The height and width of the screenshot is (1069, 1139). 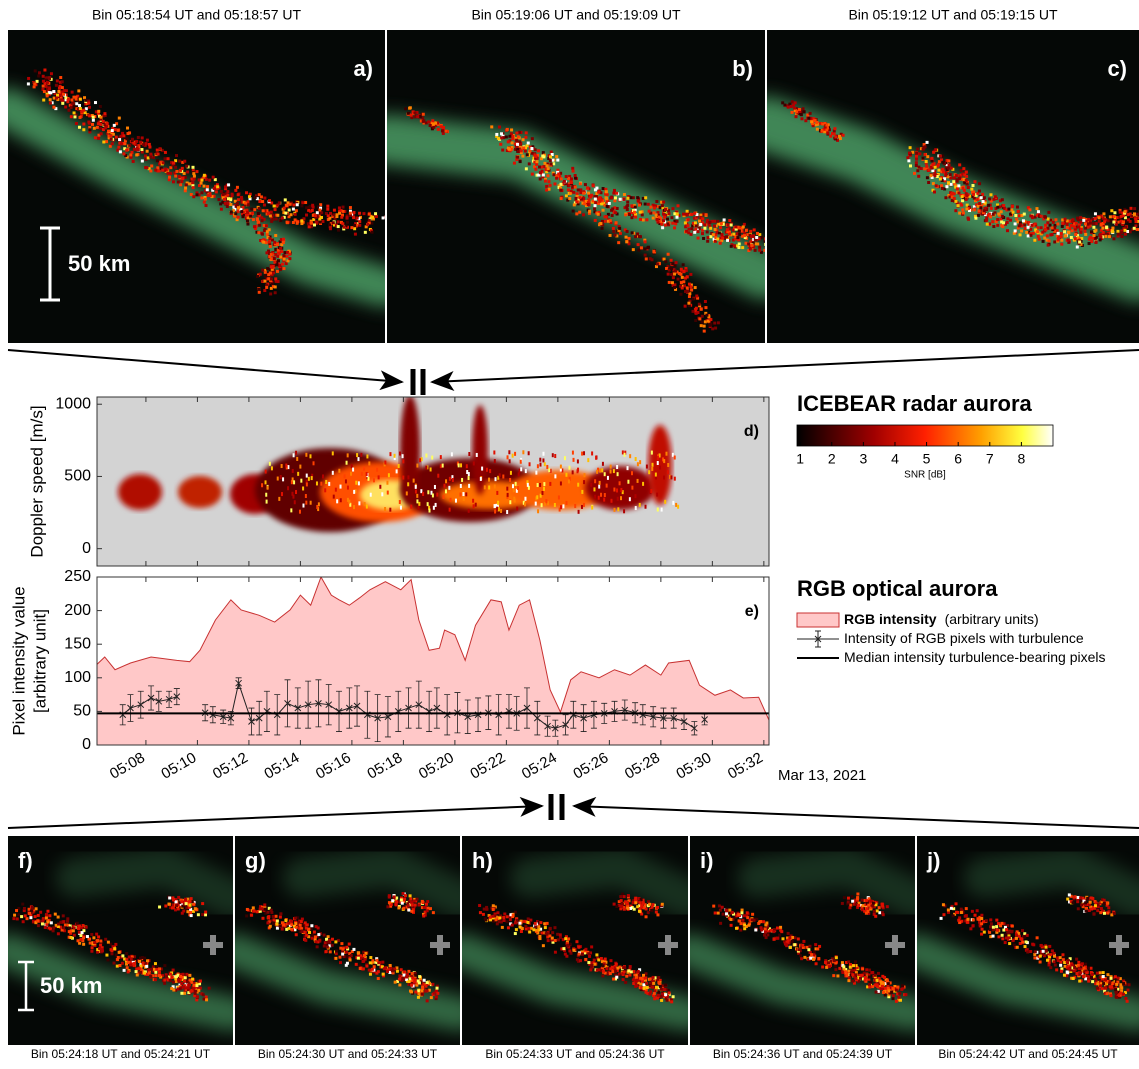 I want to click on snr-blob, so click(x=140, y=492).